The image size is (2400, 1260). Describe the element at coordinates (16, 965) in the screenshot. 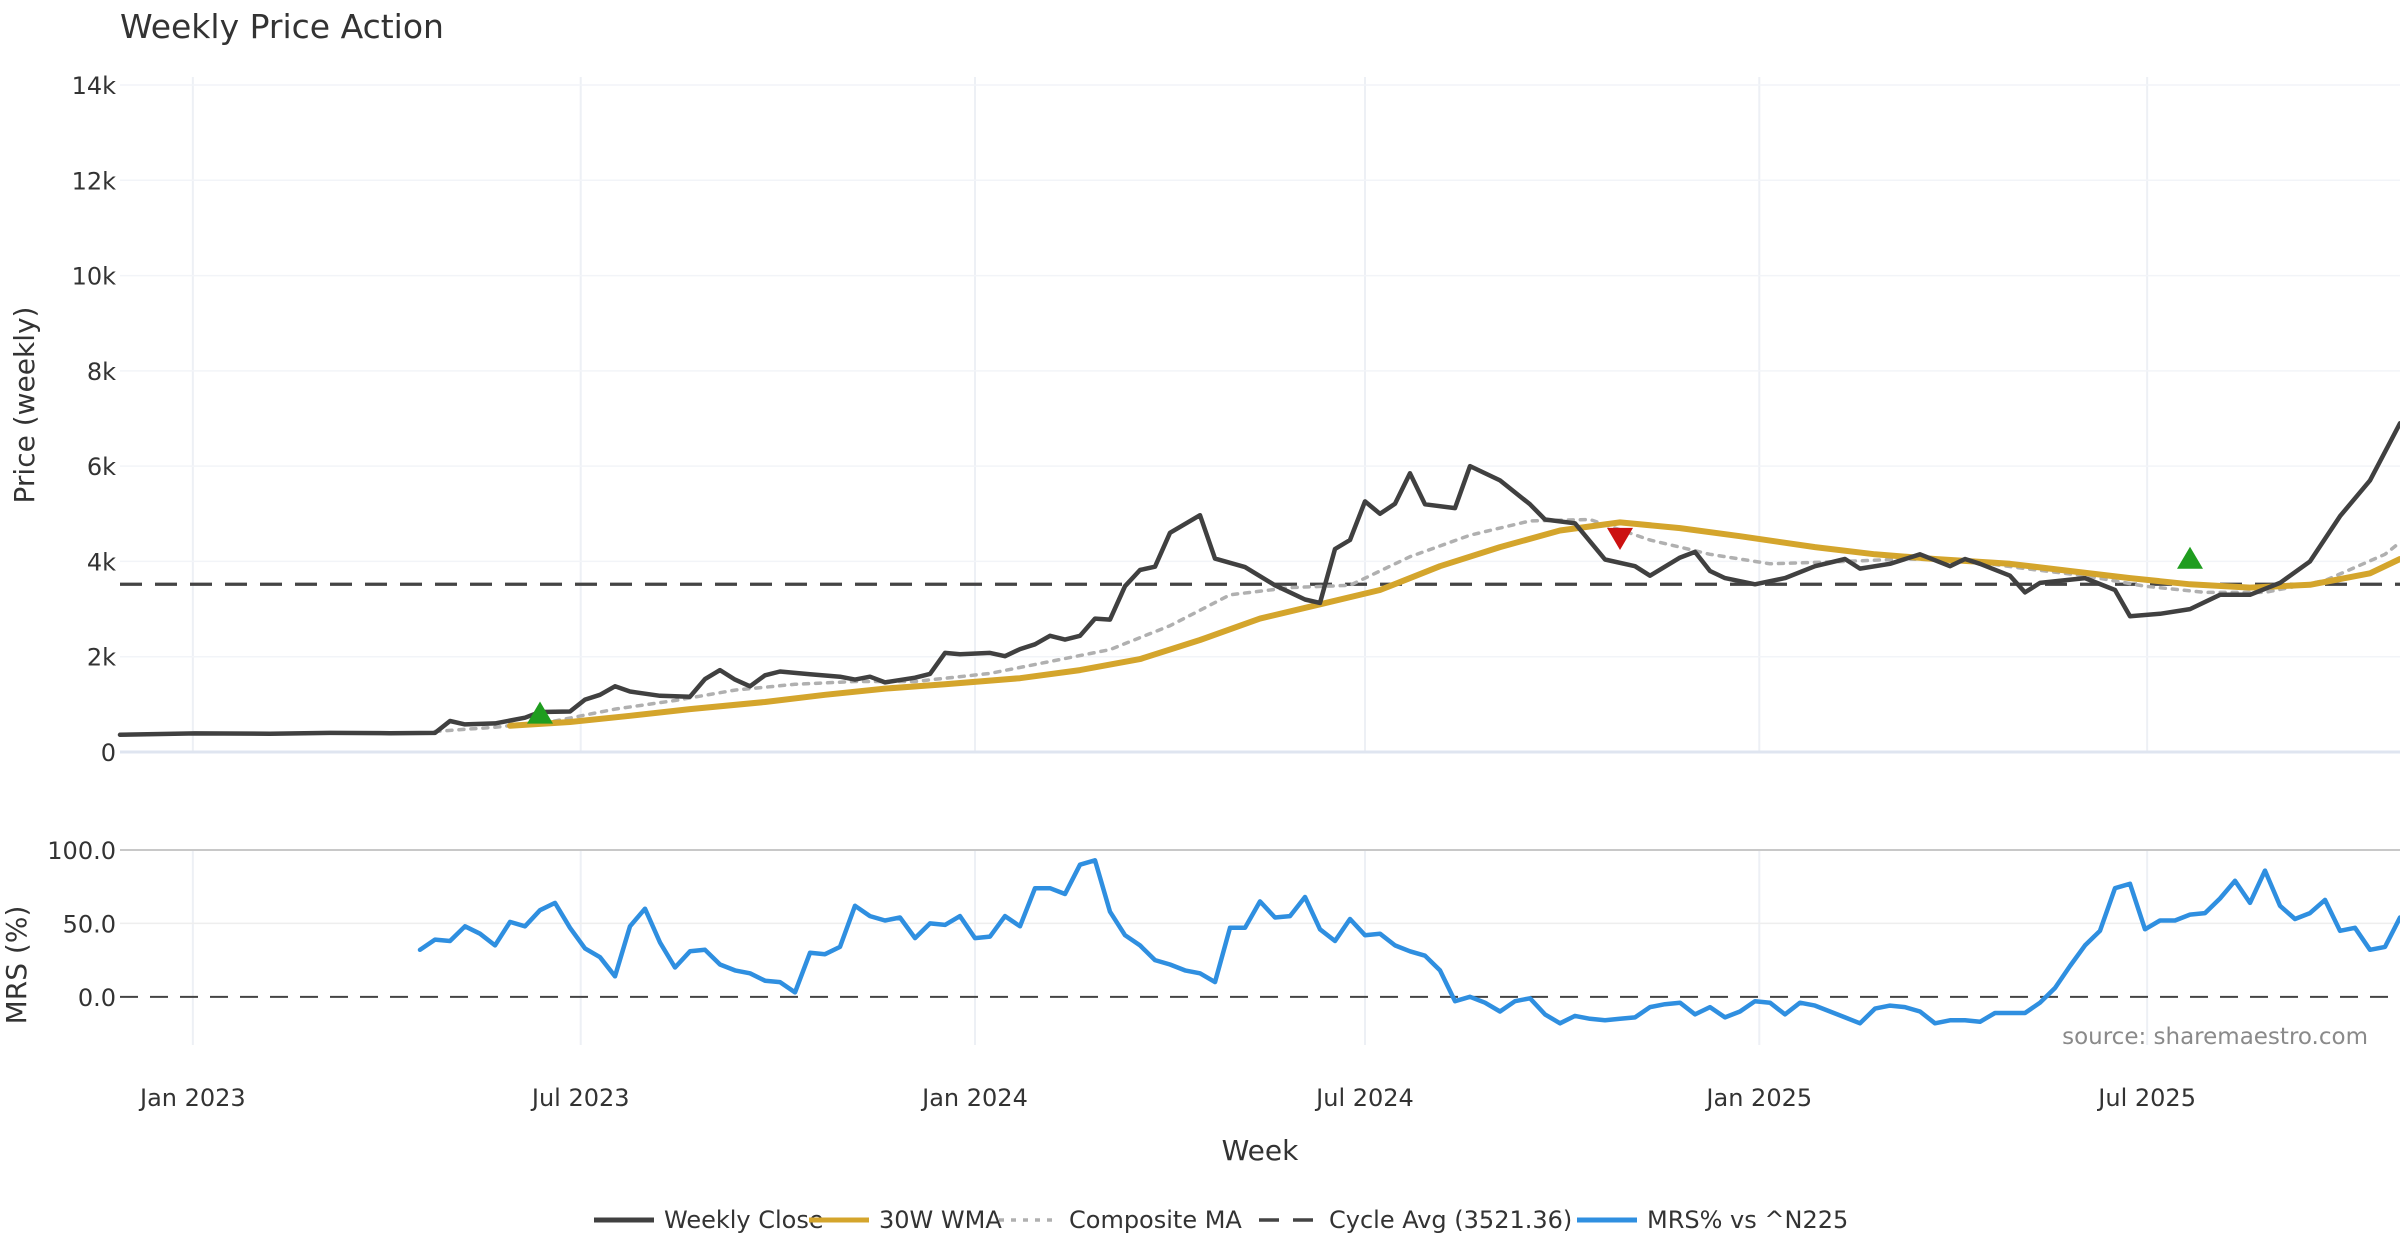

I see `mrs-y-axis-label: MRS (%)` at that location.